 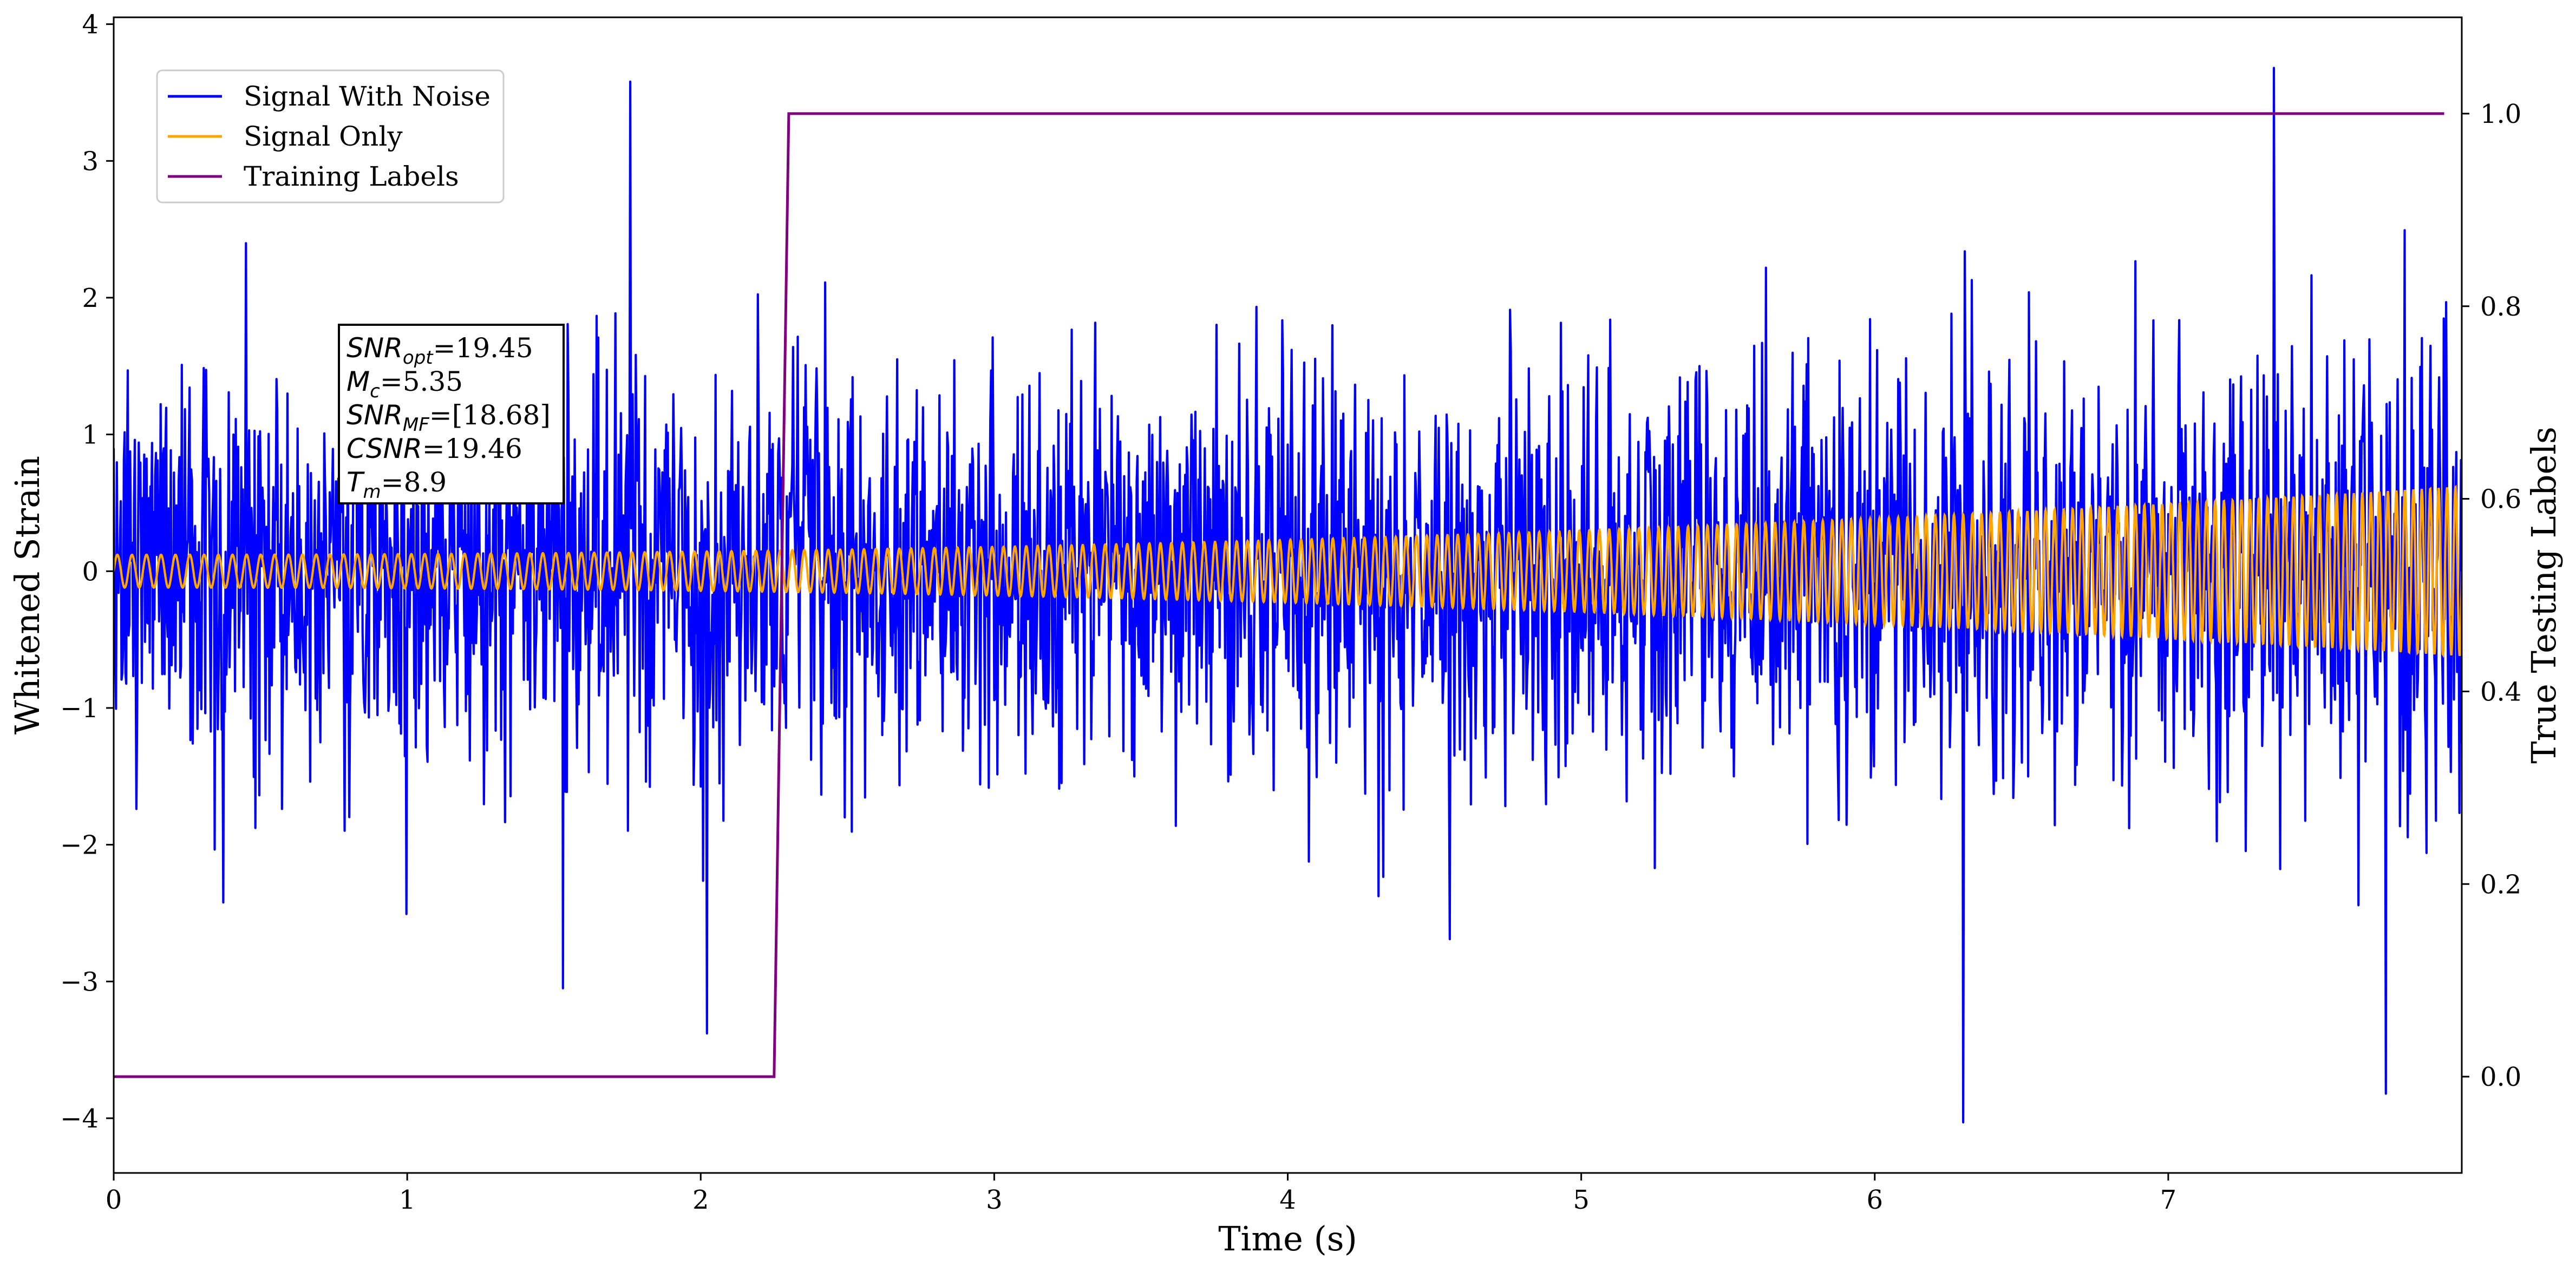 What do you see at coordinates (90, 161) in the screenshot?
I see `y-tick-label: 3` at bounding box center [90, 161].